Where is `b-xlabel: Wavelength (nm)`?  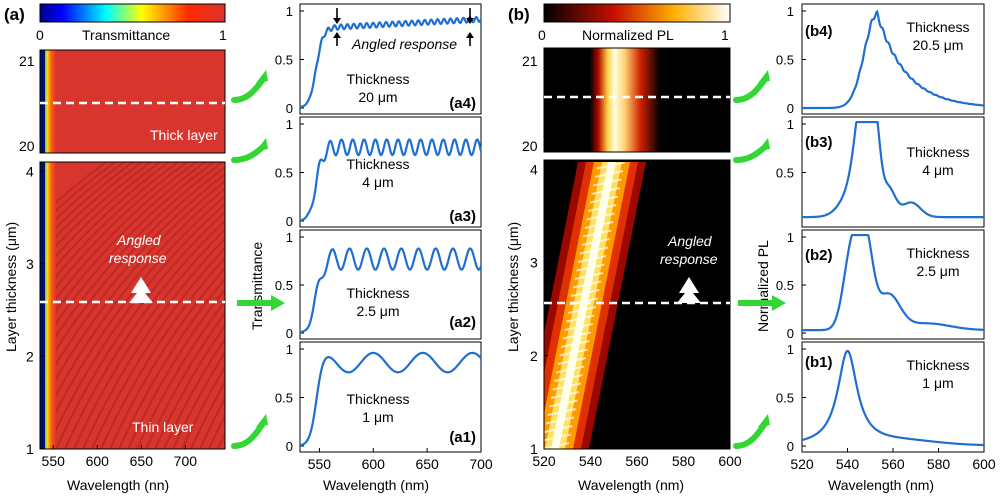
b-xlabel: Wavelength (nm) is located at coordinates (631, 485).